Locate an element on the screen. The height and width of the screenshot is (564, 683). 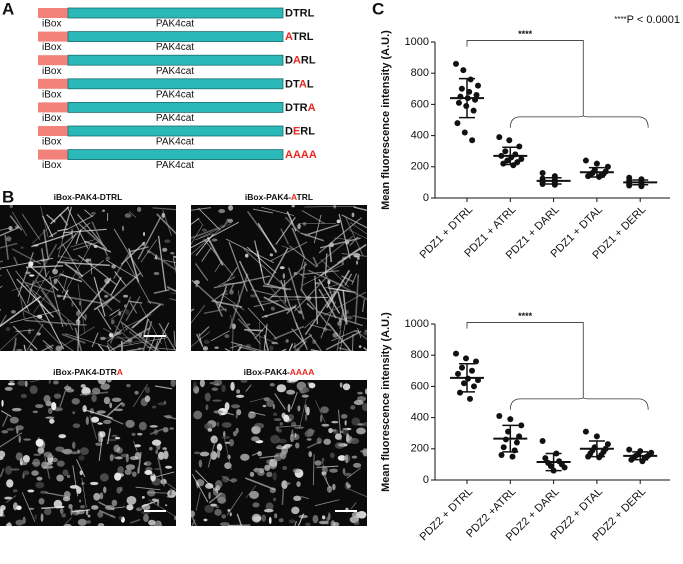
text-part: DT is located at coordinates (292, 84).